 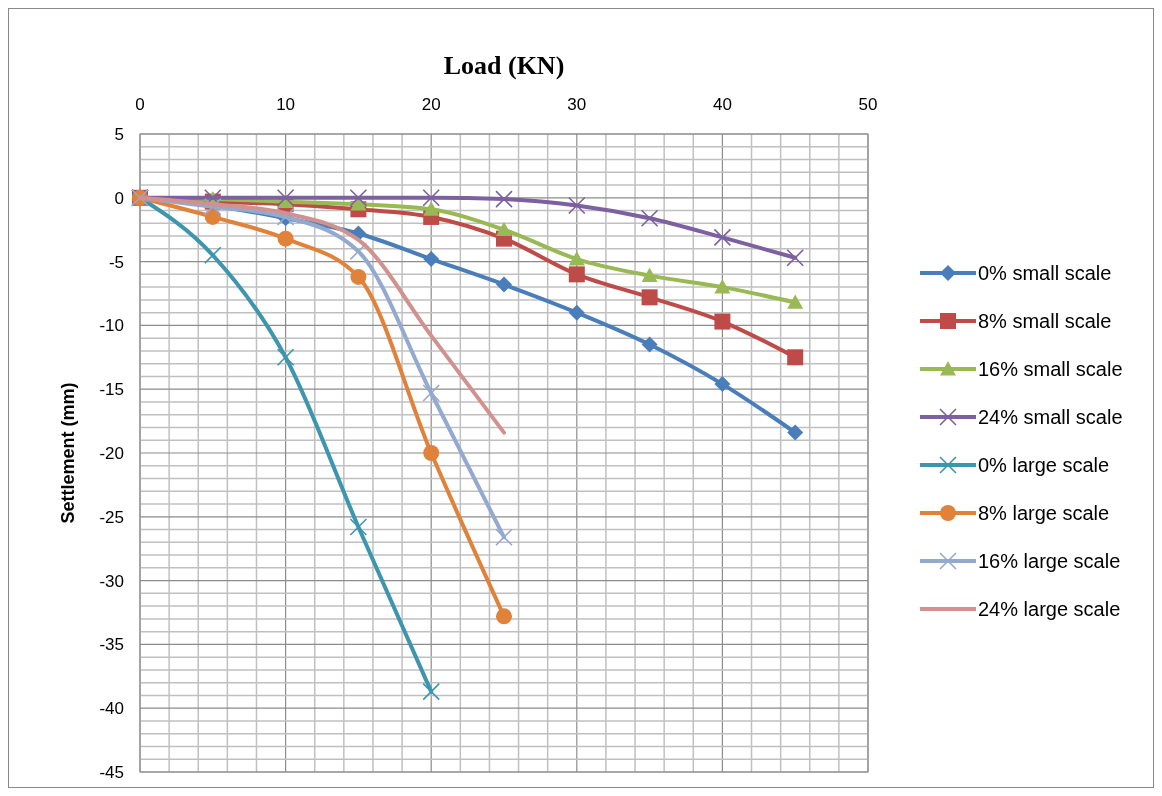 What do you see at coordinates (1044, 465) in the screenshot?
I see `legend-label: 0% large scale` at bounding box center [1044, 465].